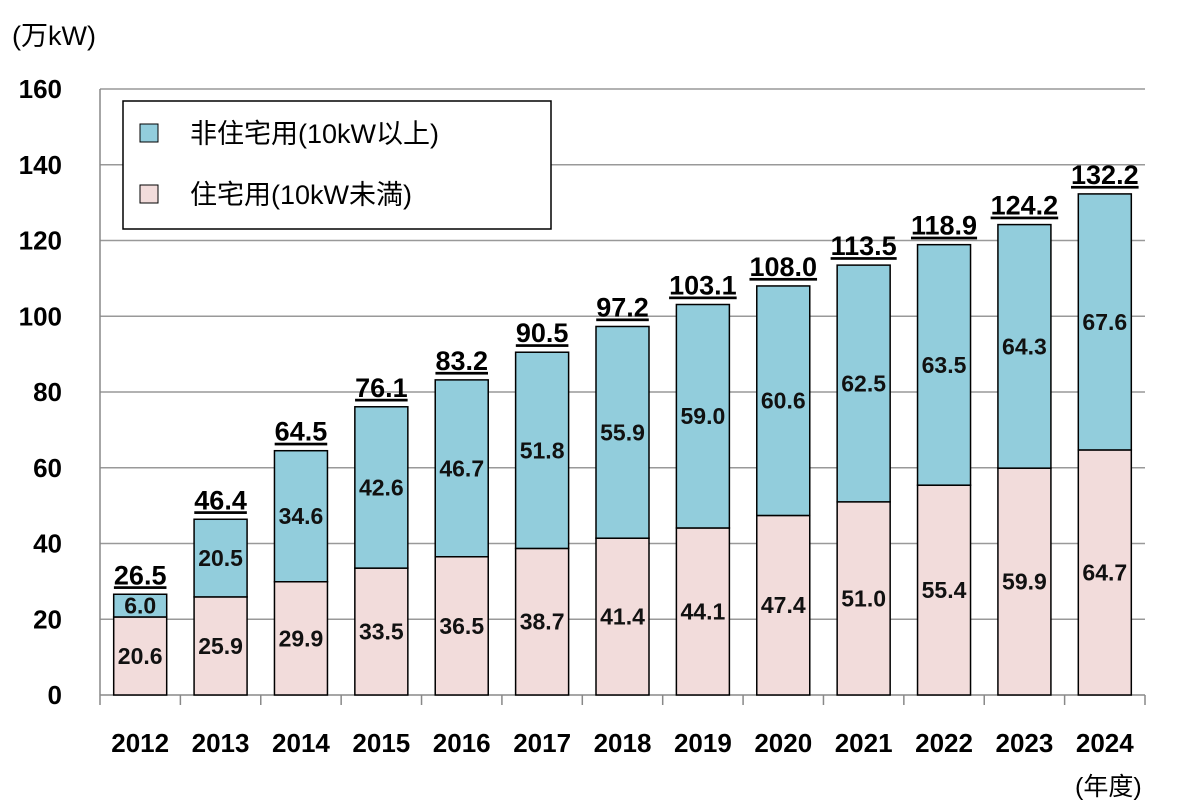  What do you see at coordinates (337, 165) in the screenshot?
I see `legend: 非住宅用(10kW以上) 住宅用(10kW未満)` at bounding box center [337, 165].